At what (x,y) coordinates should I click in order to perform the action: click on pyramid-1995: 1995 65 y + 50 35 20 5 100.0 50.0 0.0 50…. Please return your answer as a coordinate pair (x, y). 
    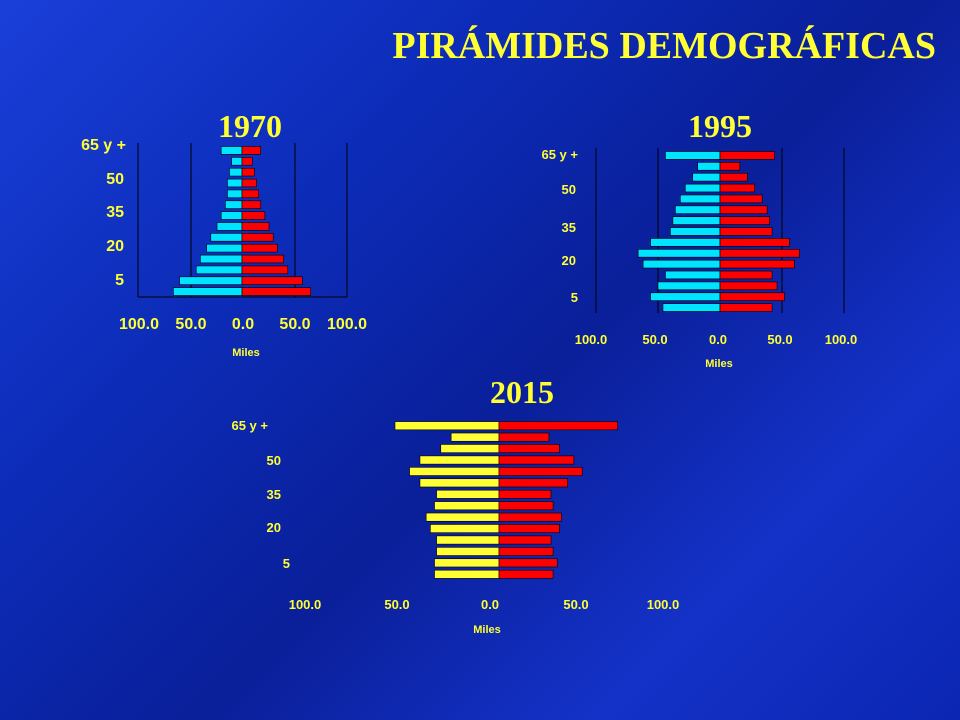
    Looking at the image, I should click on (699, 239).